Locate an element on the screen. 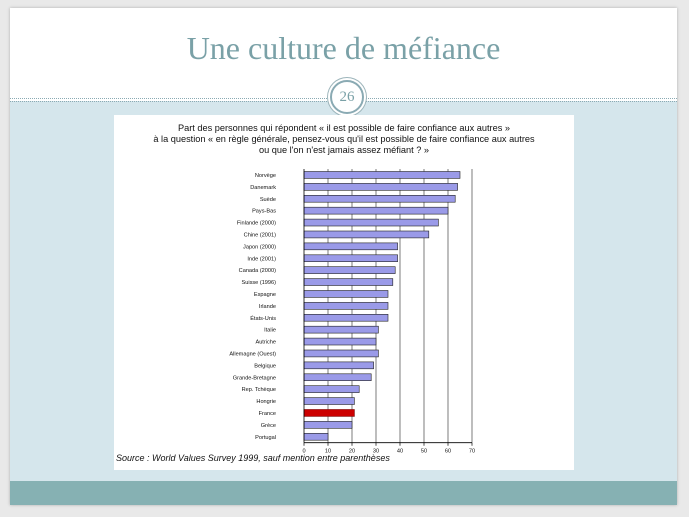 The image size is (689, 517). category-label: États-Unis is located at coordinates (263, 318).